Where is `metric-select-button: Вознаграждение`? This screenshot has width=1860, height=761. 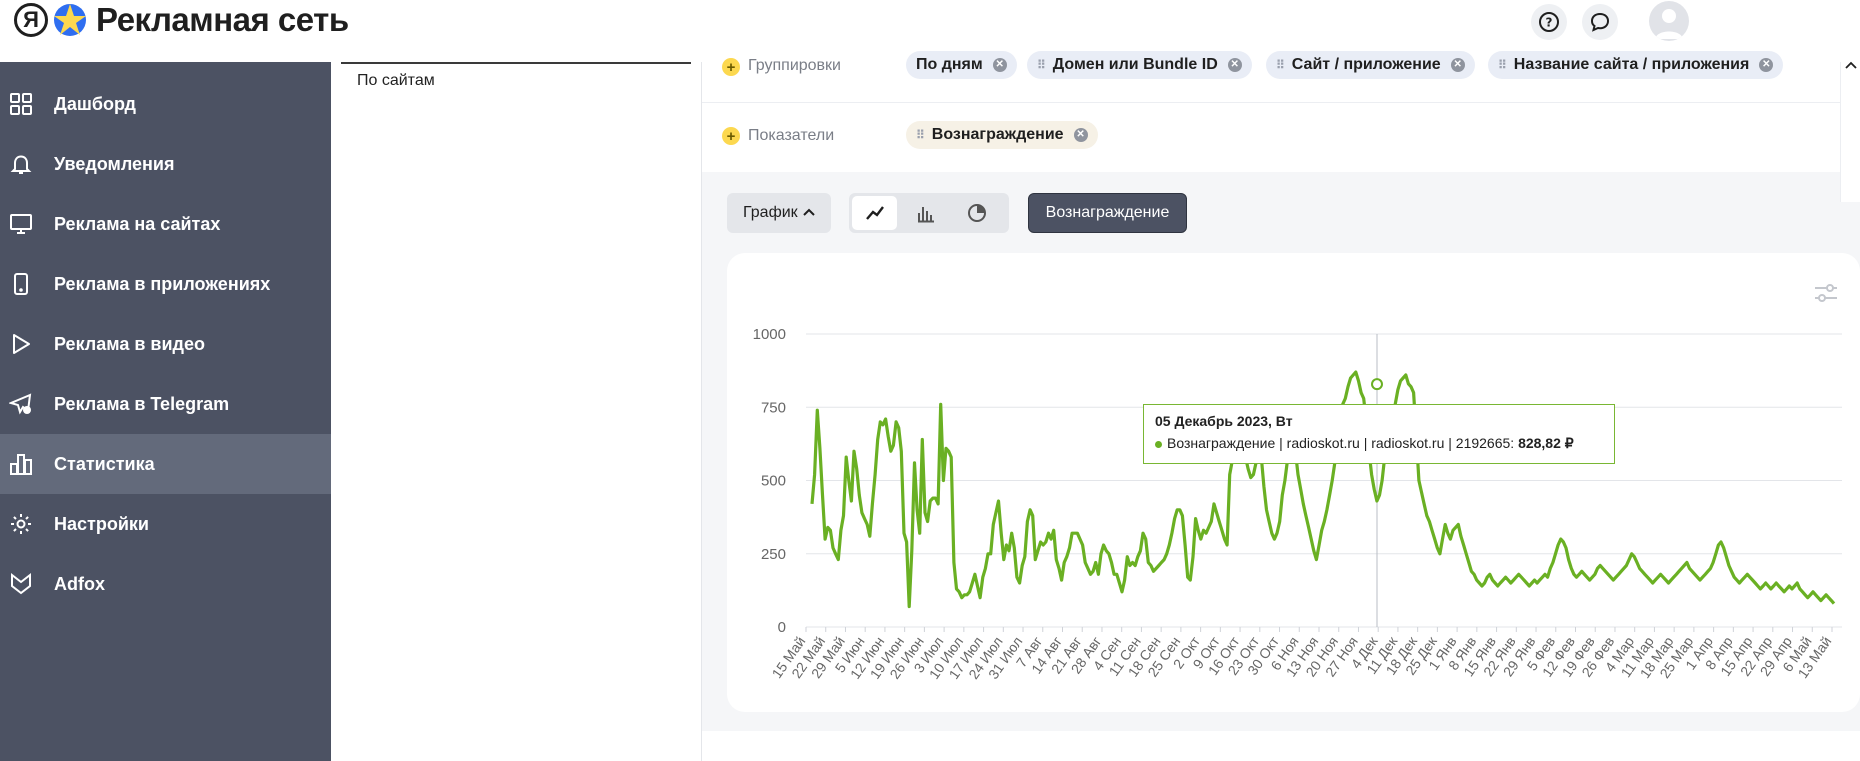
metric-select-button: Вознаграждение is located at coordinates (1107, 213).